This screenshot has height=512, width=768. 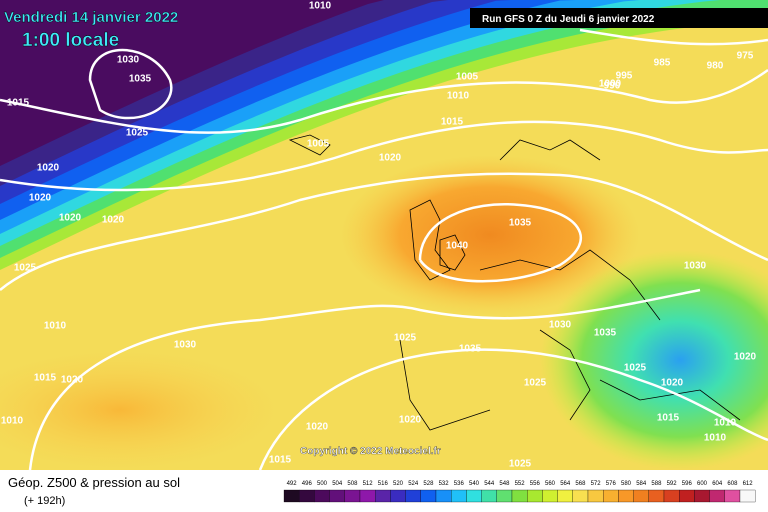 I want to click on colorbar-label: 536, so click(x=459, y=484).